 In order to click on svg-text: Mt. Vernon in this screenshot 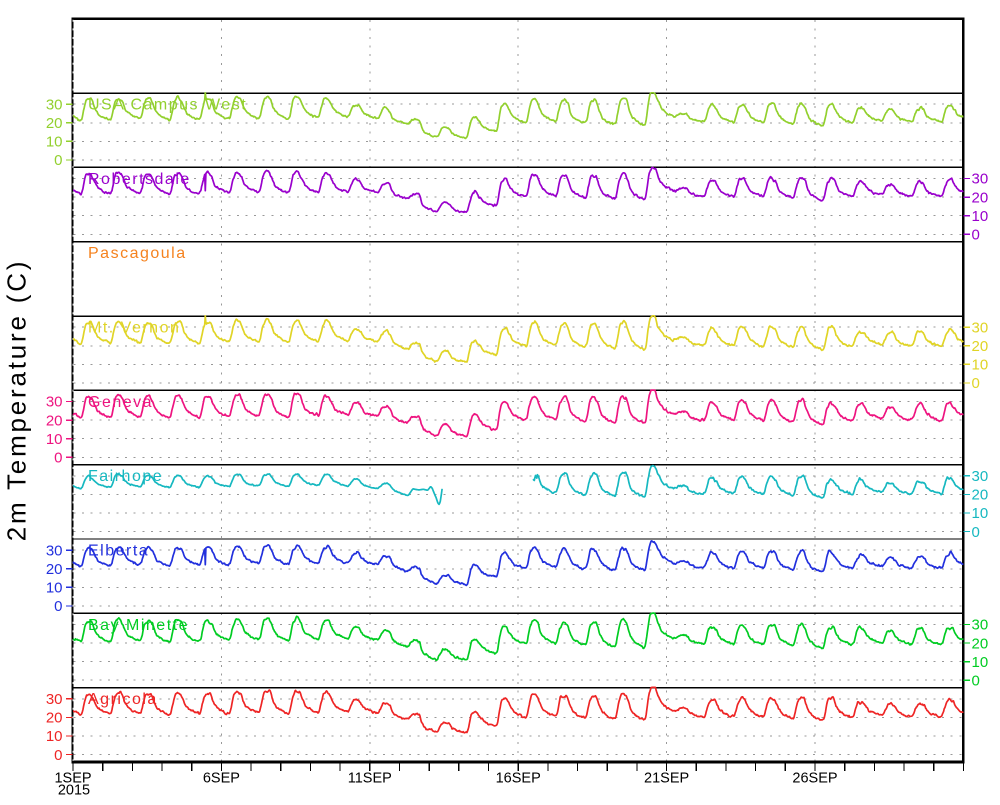, I will do `click(134, 328)`.